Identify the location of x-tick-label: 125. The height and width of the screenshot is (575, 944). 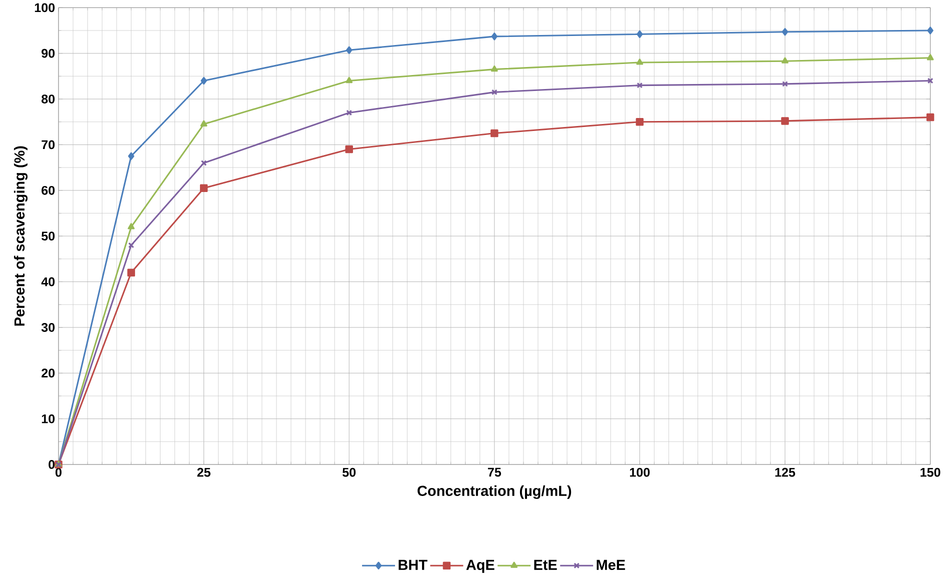
(785, 472).